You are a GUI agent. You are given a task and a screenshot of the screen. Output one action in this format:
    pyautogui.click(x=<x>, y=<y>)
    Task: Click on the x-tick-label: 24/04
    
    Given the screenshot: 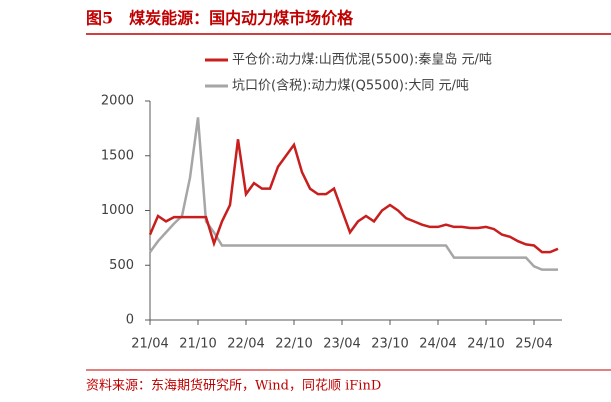 What is the action you would take?
    pyautogui.click(x=437, y=344)
    